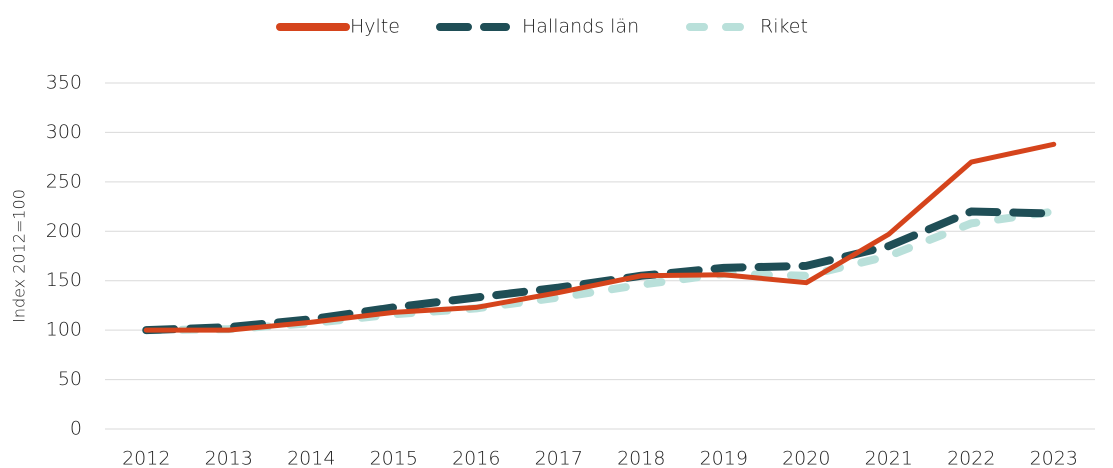 Image resolution: width=1113 pixels, height=468 pixels. Describe the element at coordinates (580, 27) in the screenshot. I see `legend-label: Hallands län` at that location.